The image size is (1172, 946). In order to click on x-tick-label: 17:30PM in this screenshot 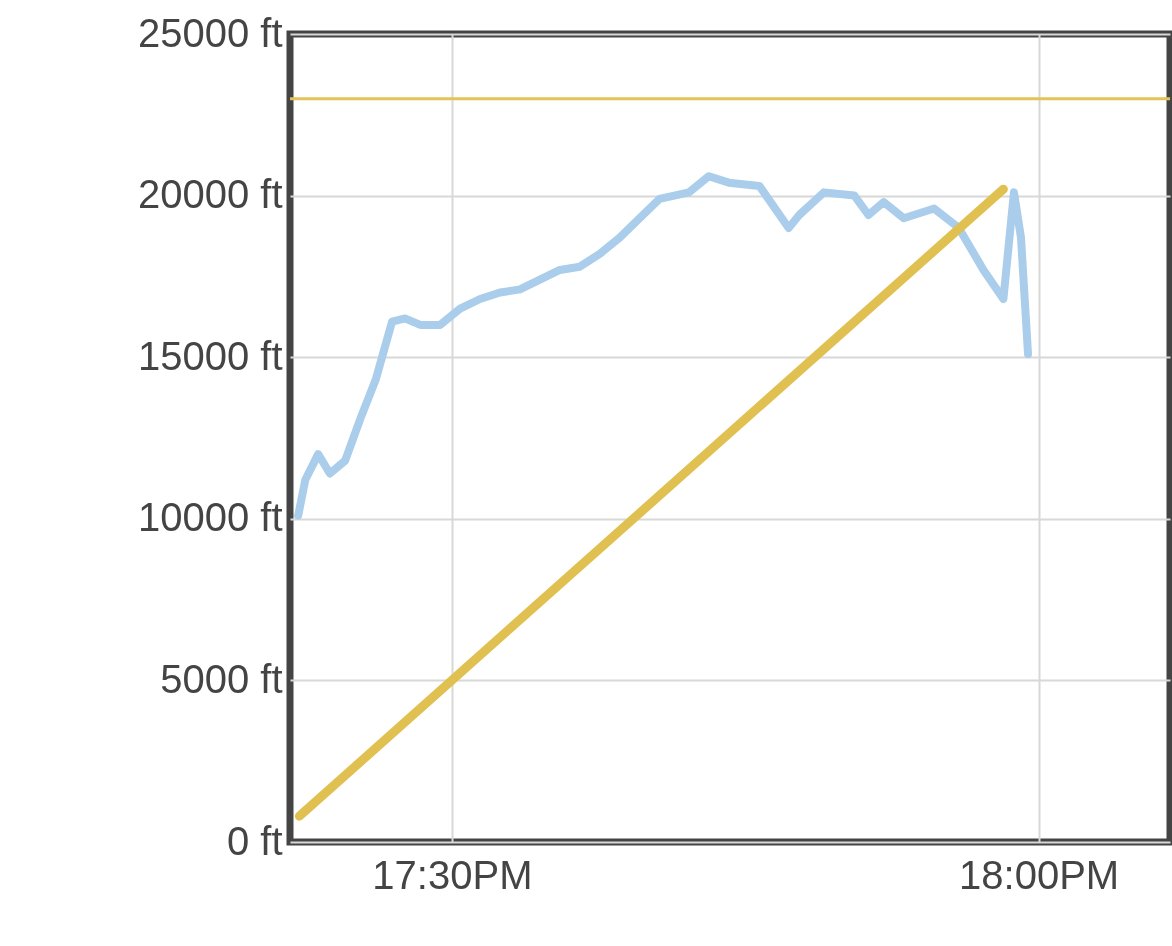, I will do `click(452, 874)`.